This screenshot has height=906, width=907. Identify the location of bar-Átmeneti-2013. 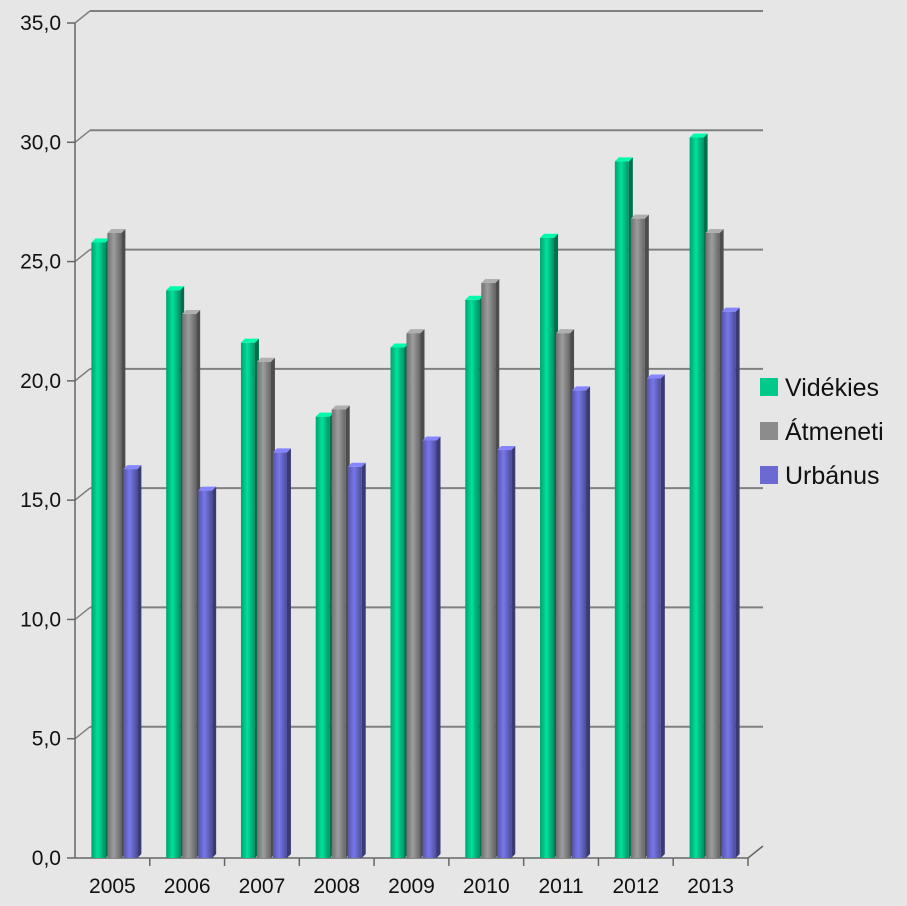
(714, 543).